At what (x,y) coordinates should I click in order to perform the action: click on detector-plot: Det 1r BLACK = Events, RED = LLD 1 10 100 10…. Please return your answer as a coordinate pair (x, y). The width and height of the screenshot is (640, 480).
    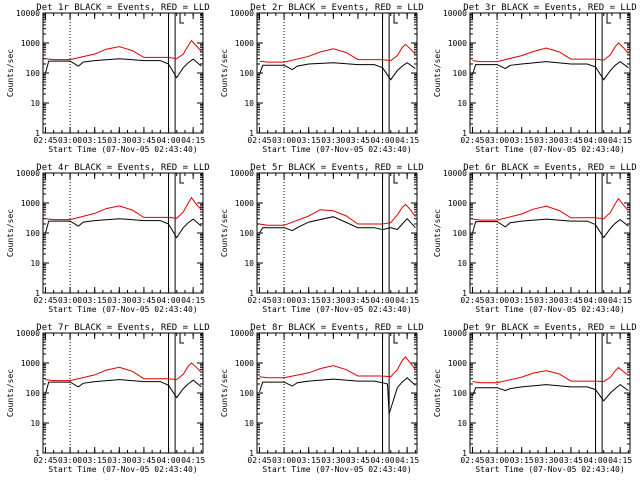
    Looking at the image, I should click on (108, 78).